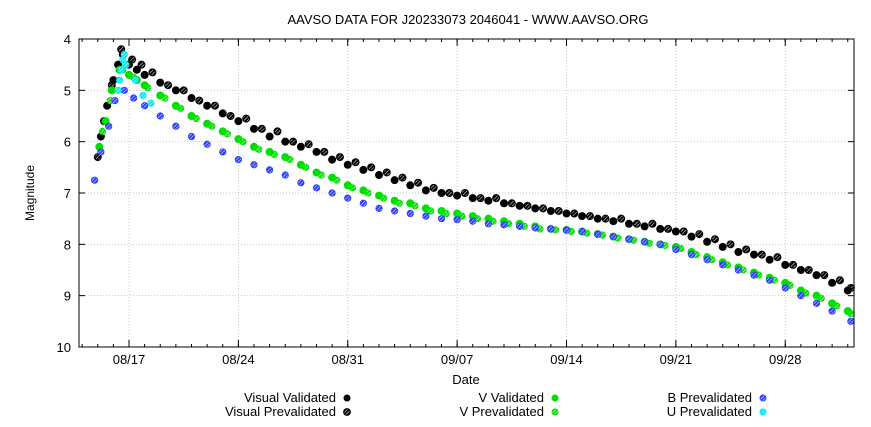  Describe the element at coordinates (67, 142) in the screenshot. I see `y-tick-label: 6` at that location.